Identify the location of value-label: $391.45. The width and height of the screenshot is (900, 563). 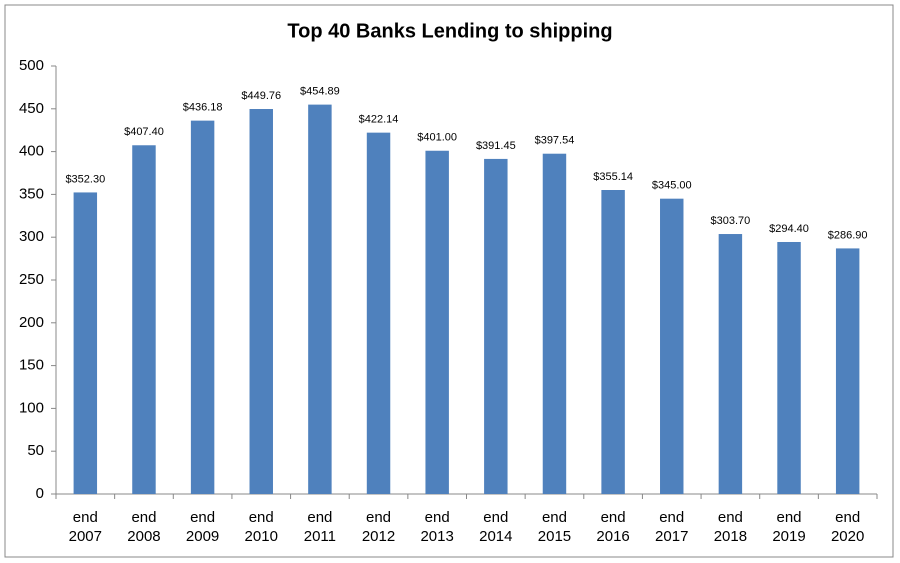
(496, 146).